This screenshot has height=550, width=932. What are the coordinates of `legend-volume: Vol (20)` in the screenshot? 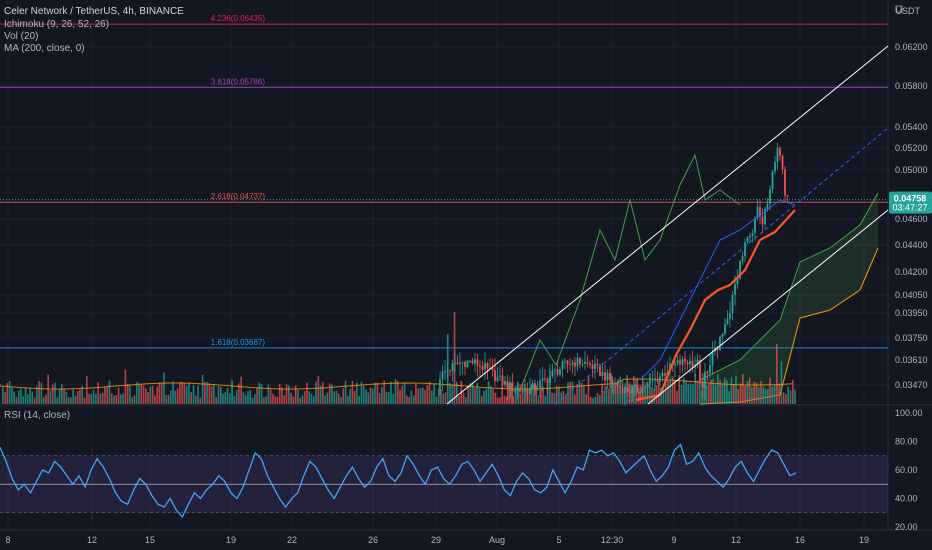 It's located at (21, 36).